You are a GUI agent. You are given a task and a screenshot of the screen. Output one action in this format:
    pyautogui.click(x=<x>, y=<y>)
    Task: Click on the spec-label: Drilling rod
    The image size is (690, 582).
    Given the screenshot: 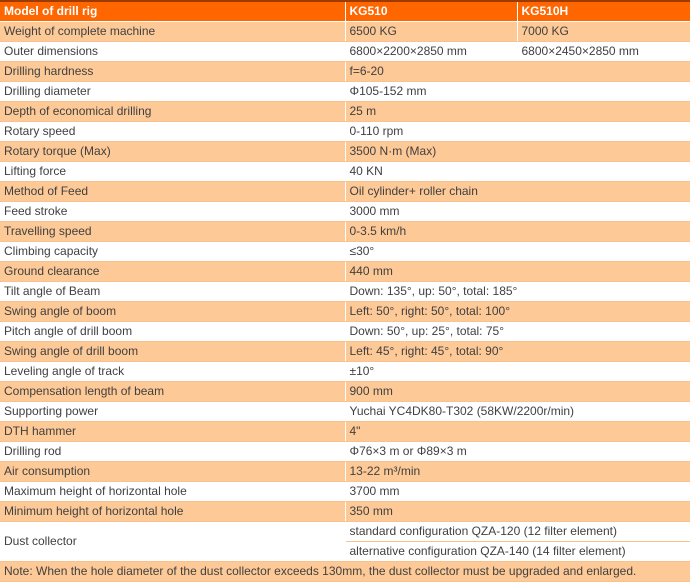 What is the action you would take?
    pyautogui.click(x=173, y=451)
    